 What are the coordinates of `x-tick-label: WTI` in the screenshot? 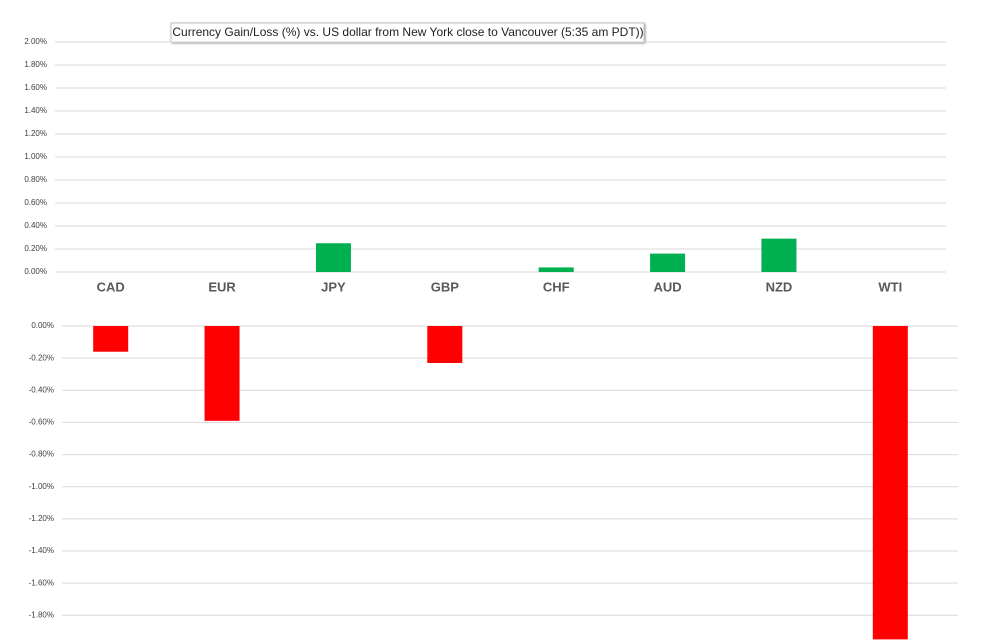 It's located at (890, 286).